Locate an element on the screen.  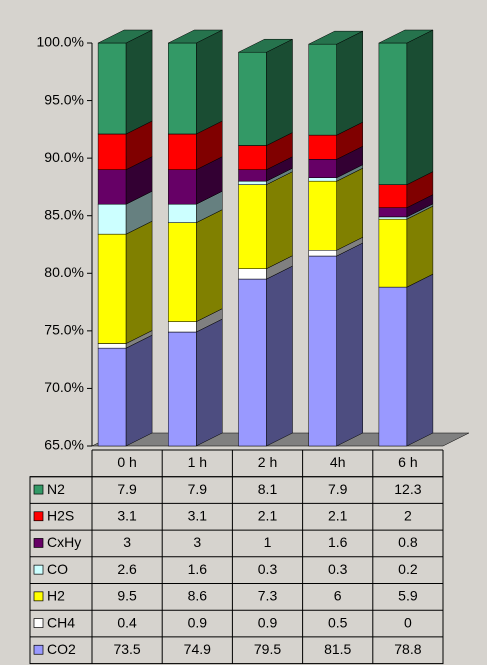
legend-label: H2 is located at coordinates (56, 596).